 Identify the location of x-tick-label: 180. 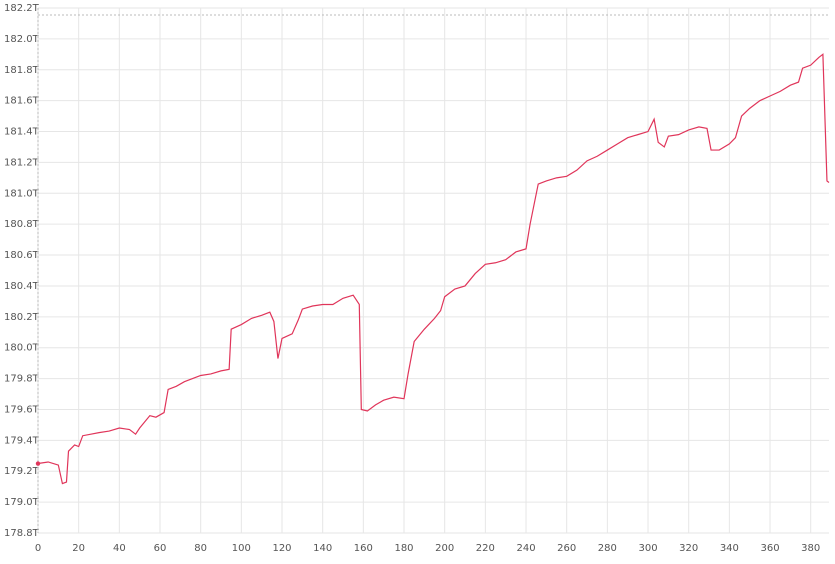
(403, 548).